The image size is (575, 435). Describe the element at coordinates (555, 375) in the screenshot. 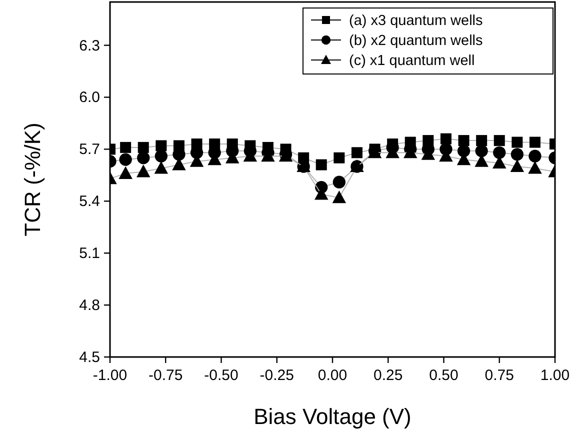

I see `x-tick-label: 1.00` at that location.